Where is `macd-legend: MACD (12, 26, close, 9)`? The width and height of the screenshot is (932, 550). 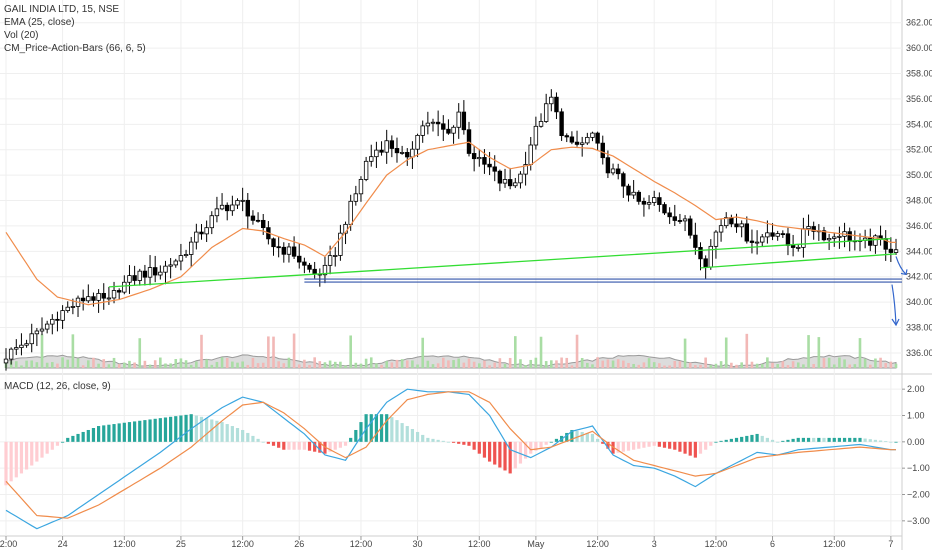
macd-legend: MACD (12, 26, close, 9) is located at coordinates (57, 386).